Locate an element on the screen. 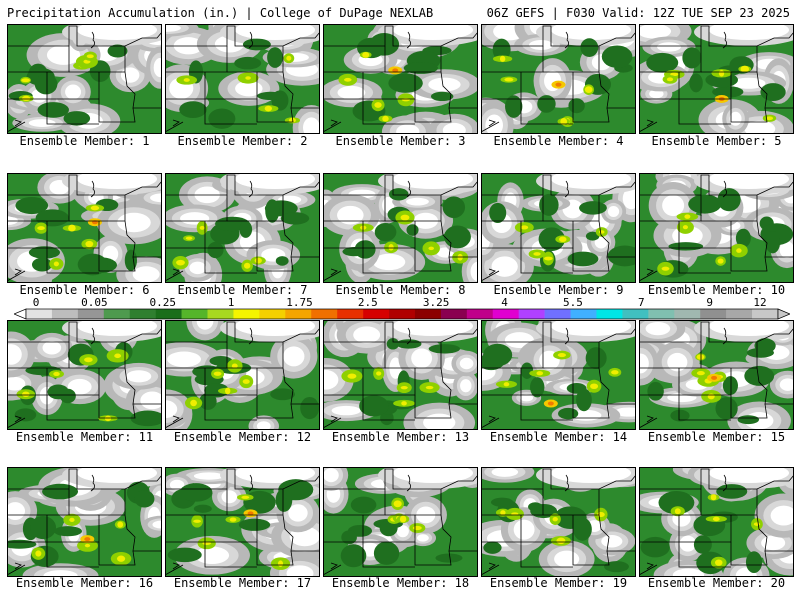 The width and height of the screenshot is (800, 600). ensemble-member-label: Ensemble Member: 8 is located at coordinates (400, 290).